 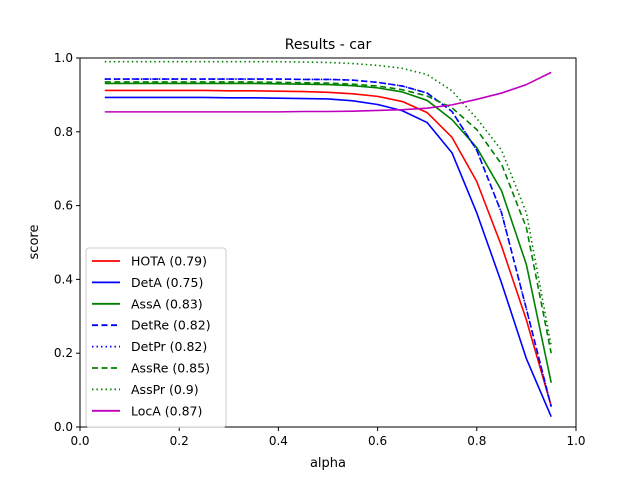 What do you see at coordinates (63, 279) in the screenshot?
I see `y-tick-label: 0.4` at bounding box center [63, 279].